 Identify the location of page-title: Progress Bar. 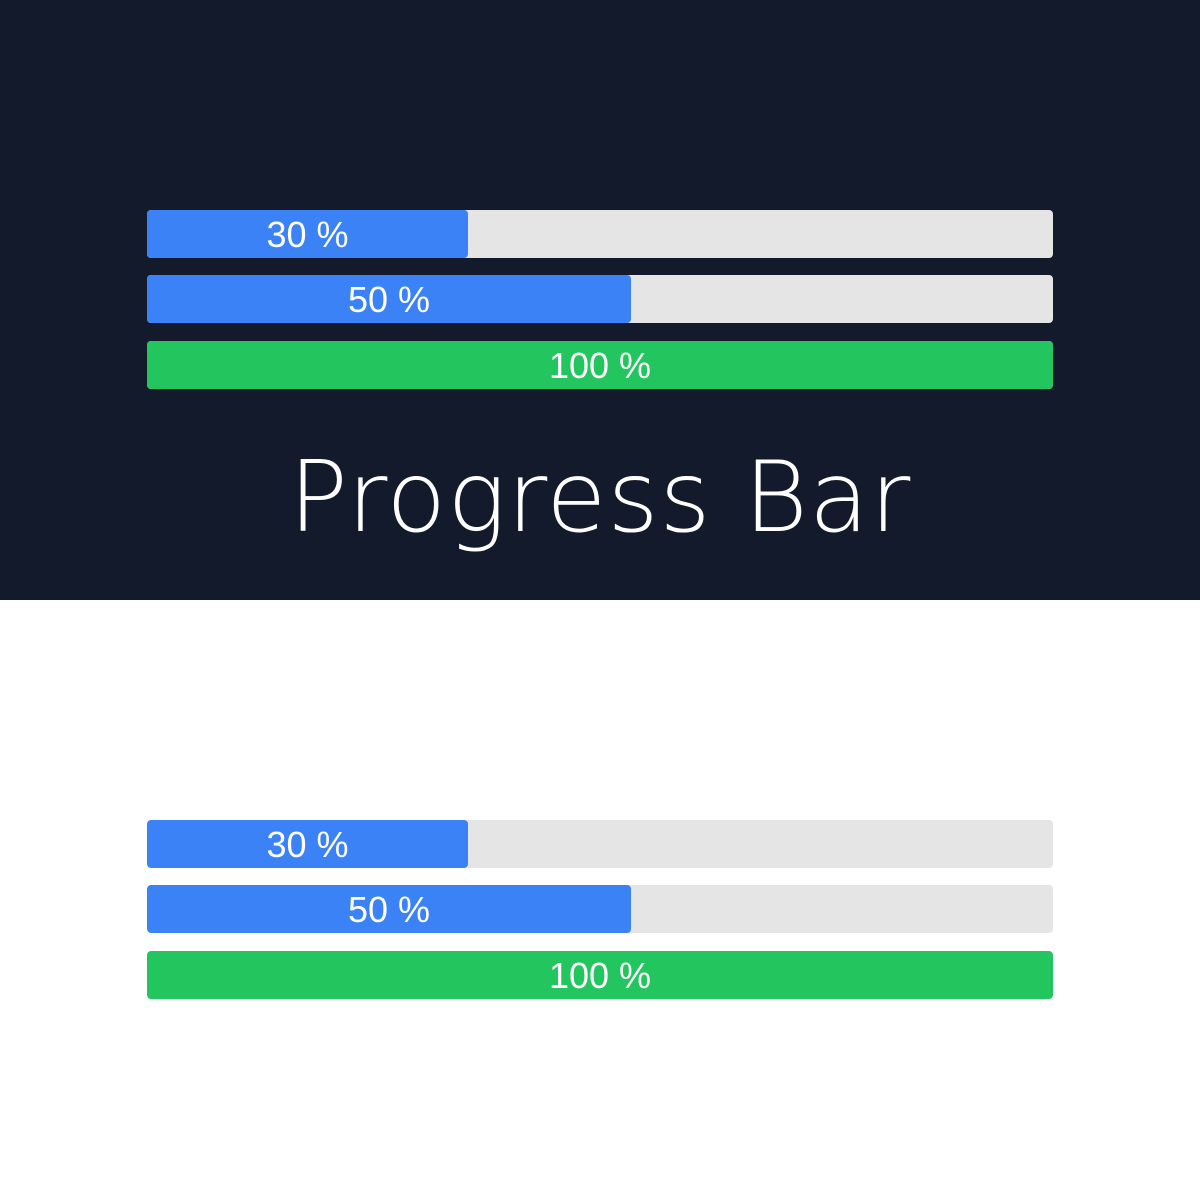
(600, 498).